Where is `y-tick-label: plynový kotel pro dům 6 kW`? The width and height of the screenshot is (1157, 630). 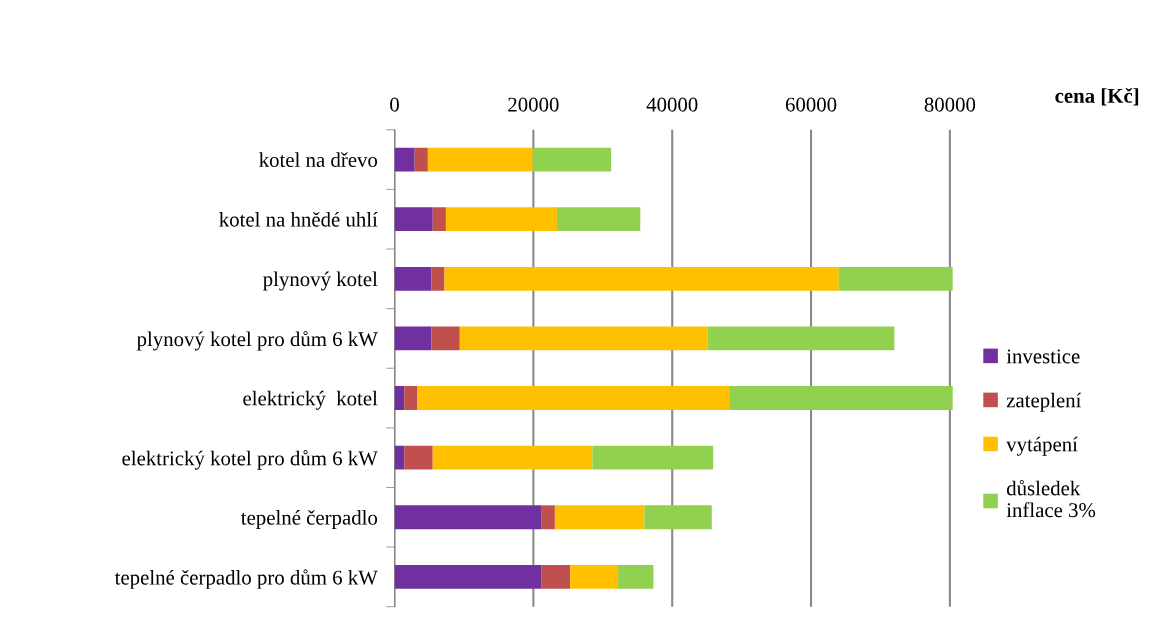 y-tick-label: plynový kotel pro dům 6 kW is located at coordinates (257, 340).